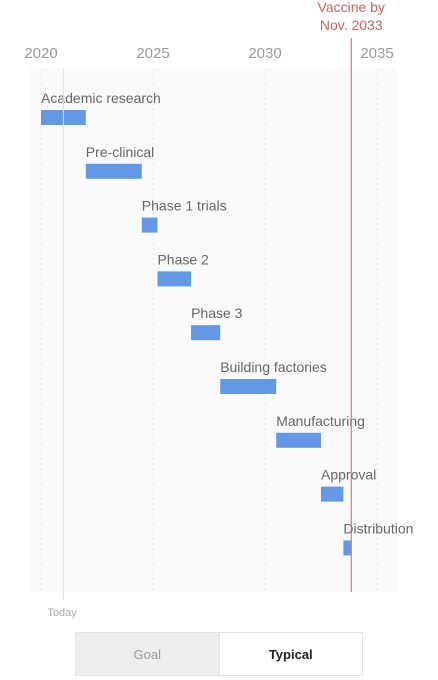  I want to click on phase-label: Academic research, so click(101, 98).